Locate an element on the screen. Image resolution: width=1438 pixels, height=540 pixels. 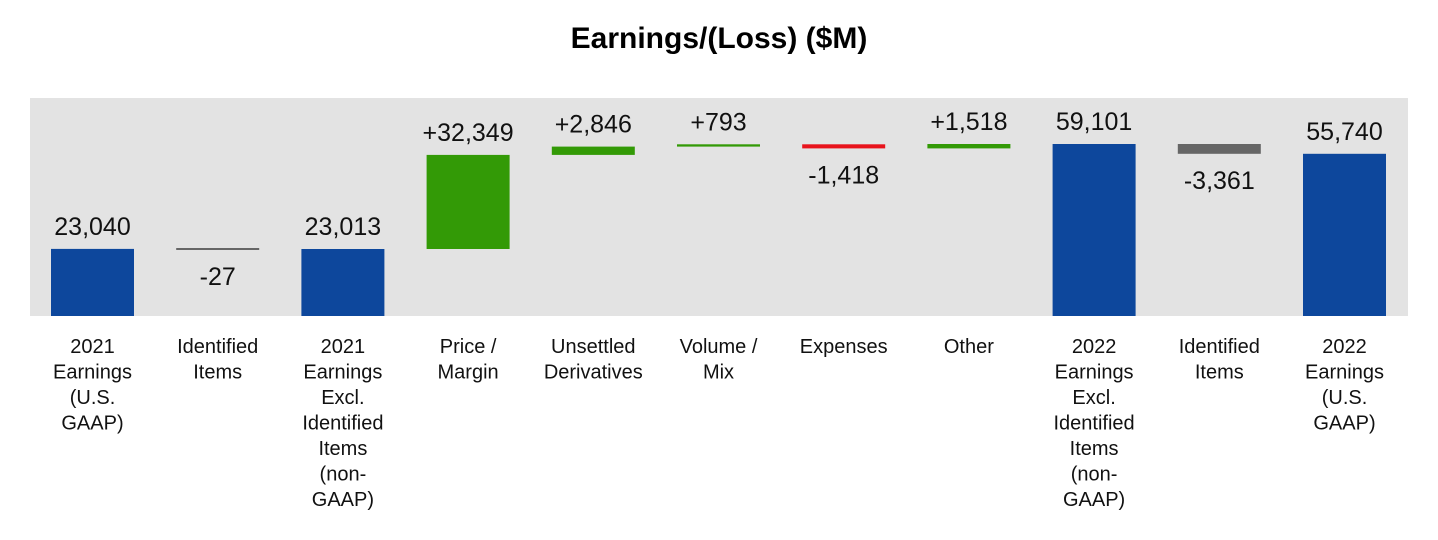
category-label: Unsettled Derivatives is located at coordinates (593, 360).